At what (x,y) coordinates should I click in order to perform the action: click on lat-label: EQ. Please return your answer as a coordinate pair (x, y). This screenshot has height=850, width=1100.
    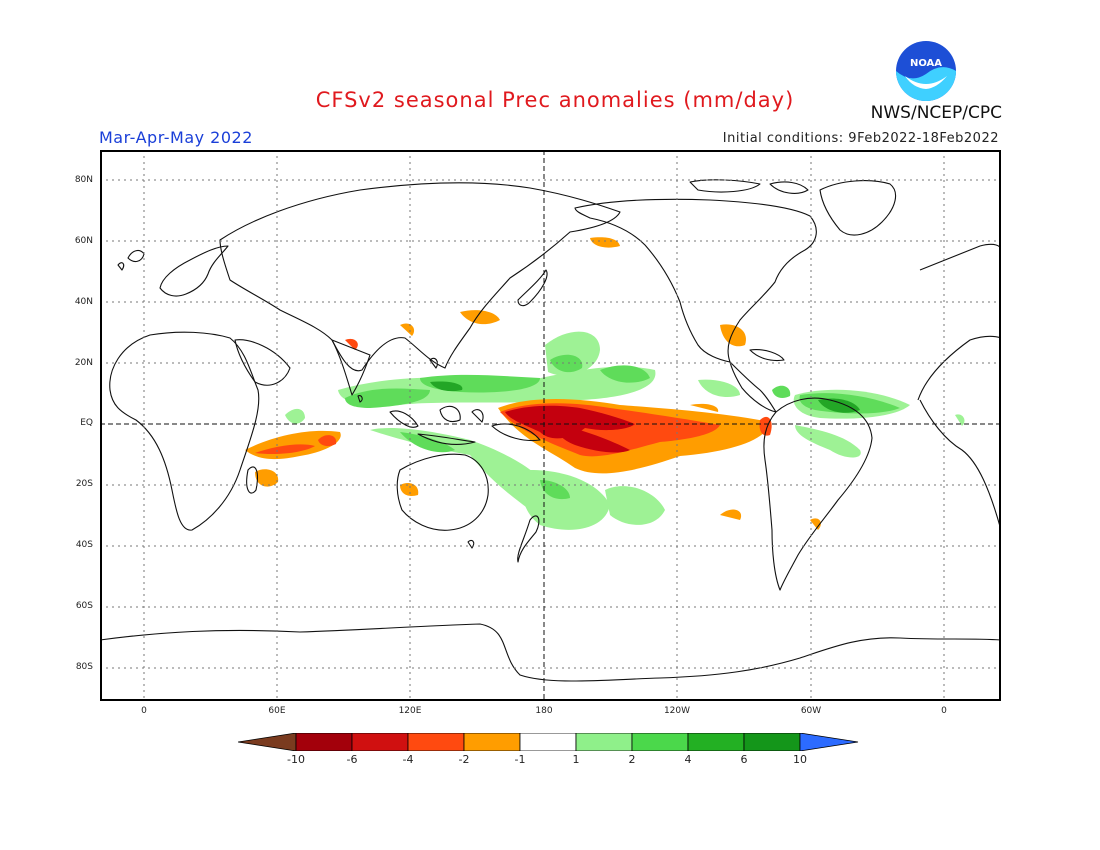
    Looking at the image, I should click on (86, 423).